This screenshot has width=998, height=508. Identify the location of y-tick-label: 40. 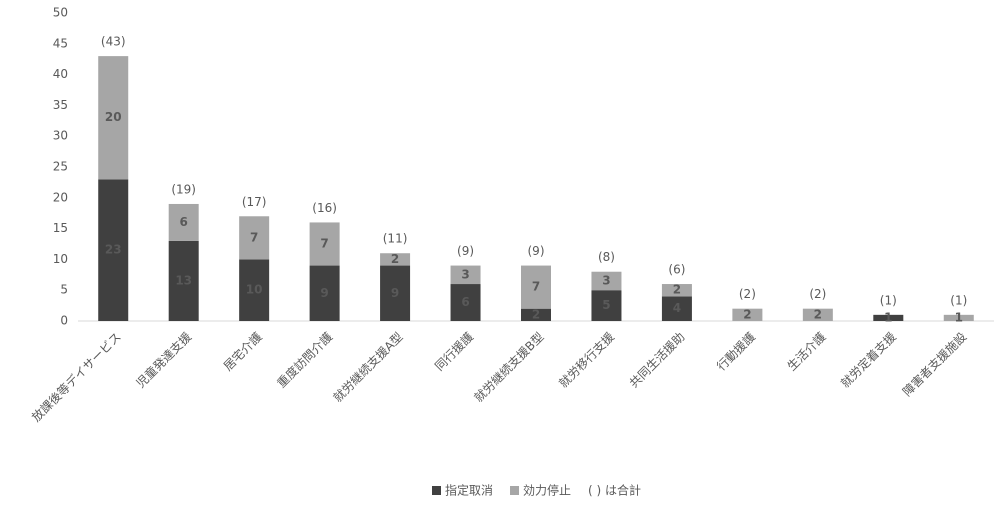
(60, 74).